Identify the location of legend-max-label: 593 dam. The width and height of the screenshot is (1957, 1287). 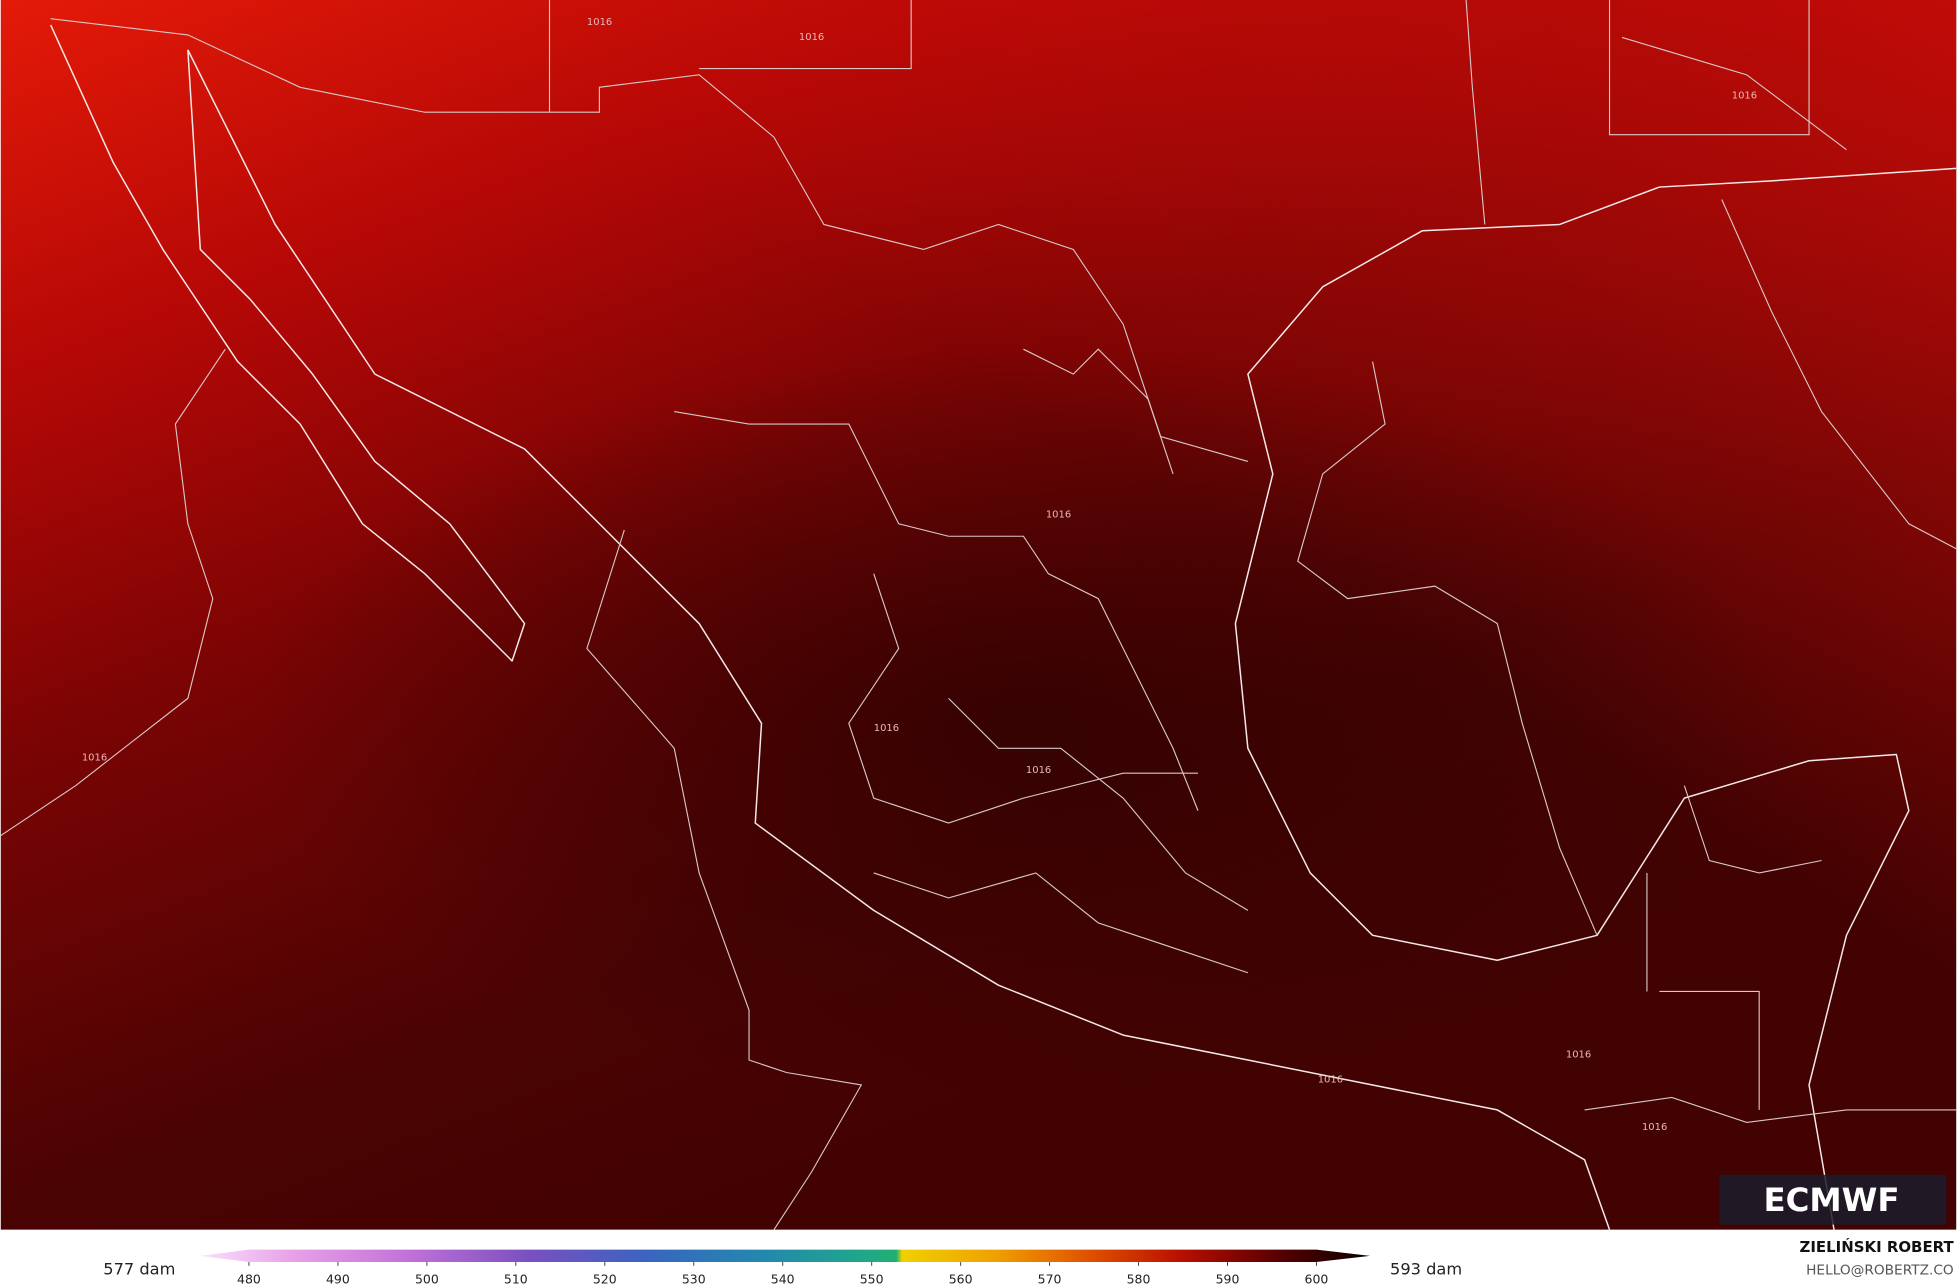
(1426, 1269).